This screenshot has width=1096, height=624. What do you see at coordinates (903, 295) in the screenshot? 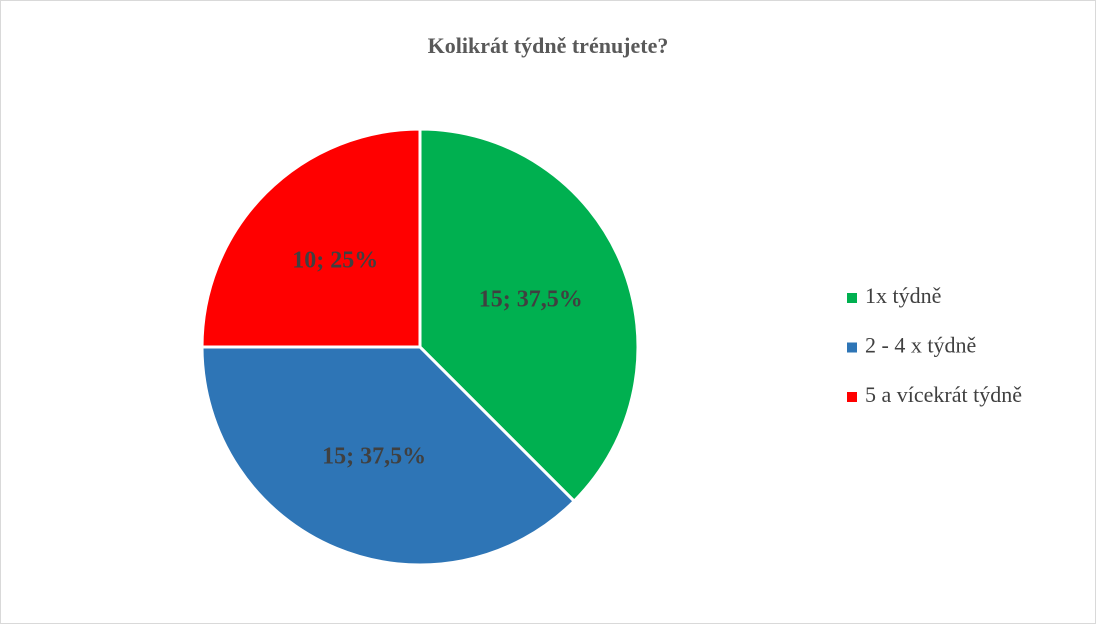
I see `legend-label: 1x týdně` at bounding box center [903, 295].